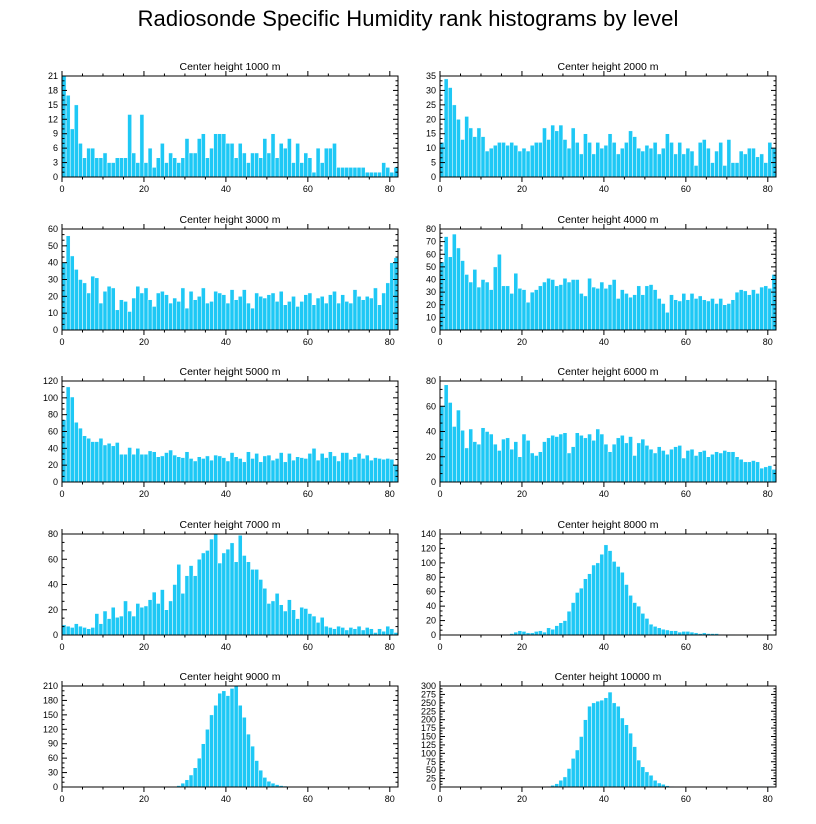  Describe the element at coordinates (686, 494) in the screenshot. I see `panel-6-xtick-label: 60` at that location.